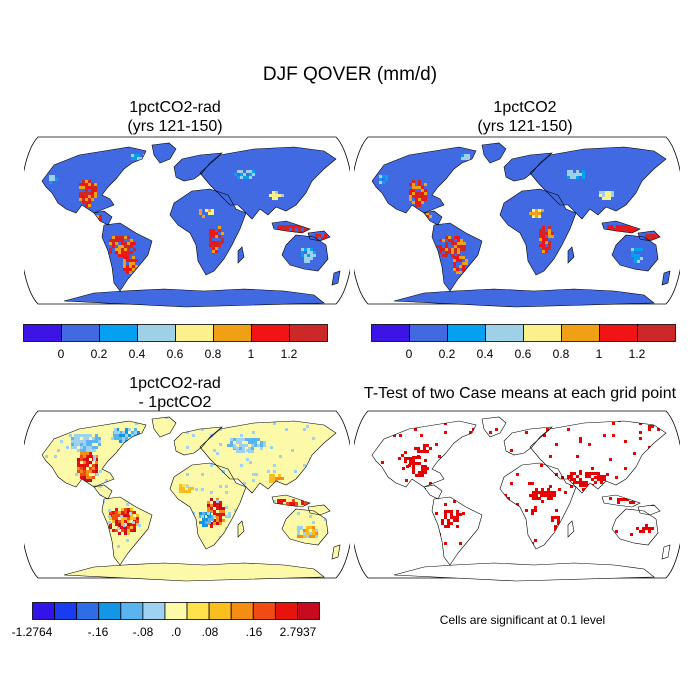 The width and height of the screenshot is (700, 700). What do you see at coordinates (523, 354) in the screenshot?
I see `colorbar-b-label: 0.6` at bounding box center [523, 354].